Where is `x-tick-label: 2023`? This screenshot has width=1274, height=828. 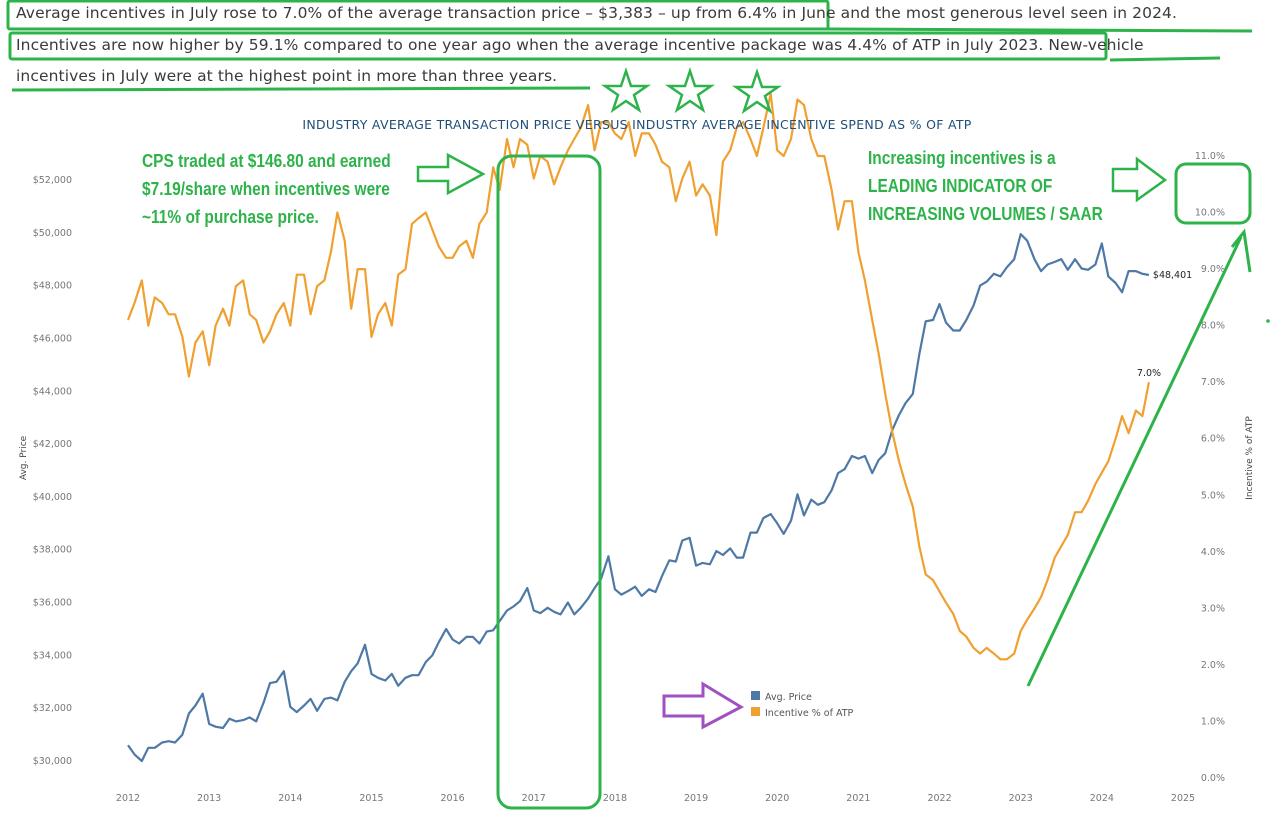 x-tick-label: 2023 is located at coordinates (1021, 798).